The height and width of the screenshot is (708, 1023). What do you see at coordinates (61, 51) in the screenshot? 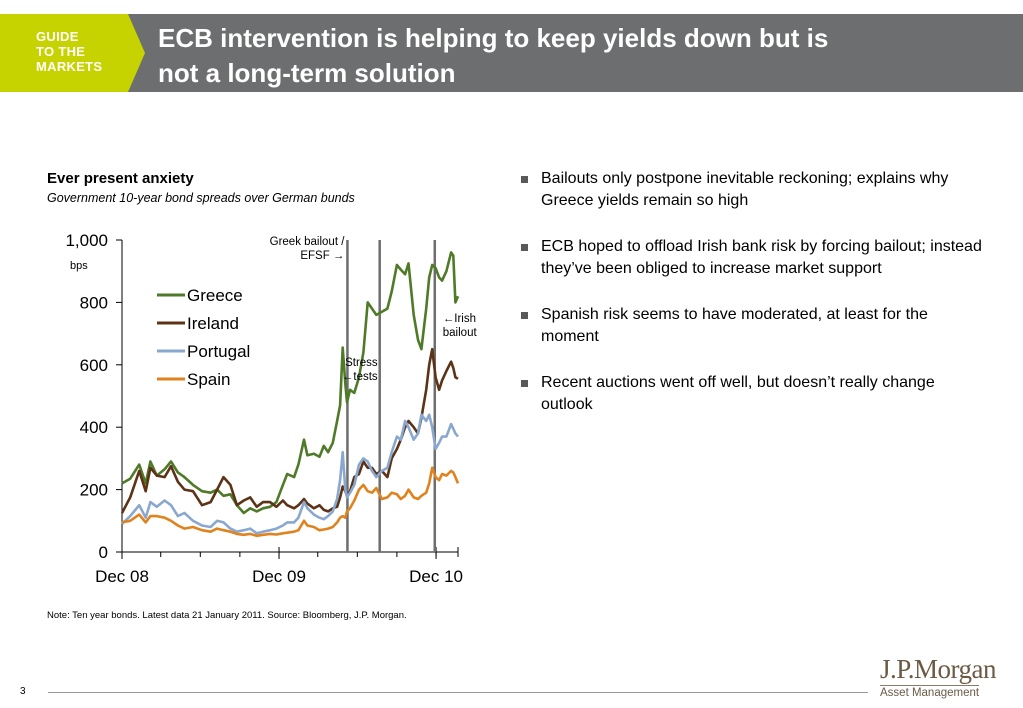
I see `badge-line: TO THE` at bounding box center [61, 51].